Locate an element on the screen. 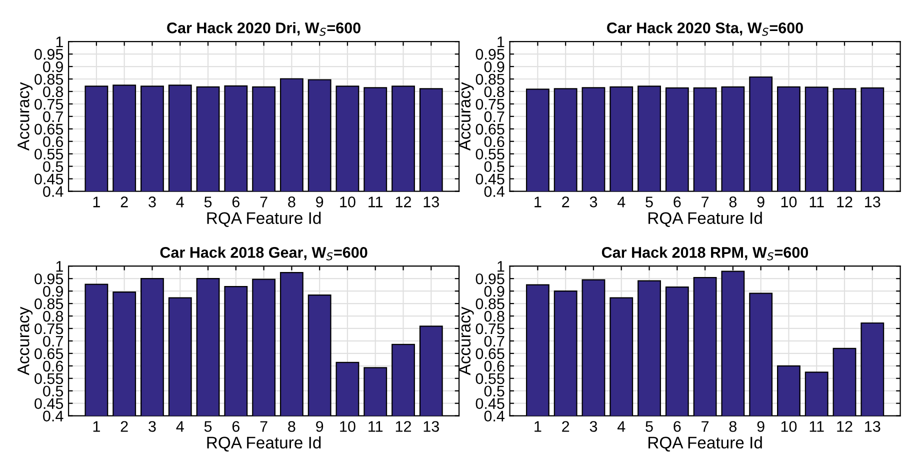 Image resolution: width=914 pixels, height=462 pixels. chart-title: Car Hack 2020 Dri, W$_{S}$=600 is located at coordinates (263, 29).